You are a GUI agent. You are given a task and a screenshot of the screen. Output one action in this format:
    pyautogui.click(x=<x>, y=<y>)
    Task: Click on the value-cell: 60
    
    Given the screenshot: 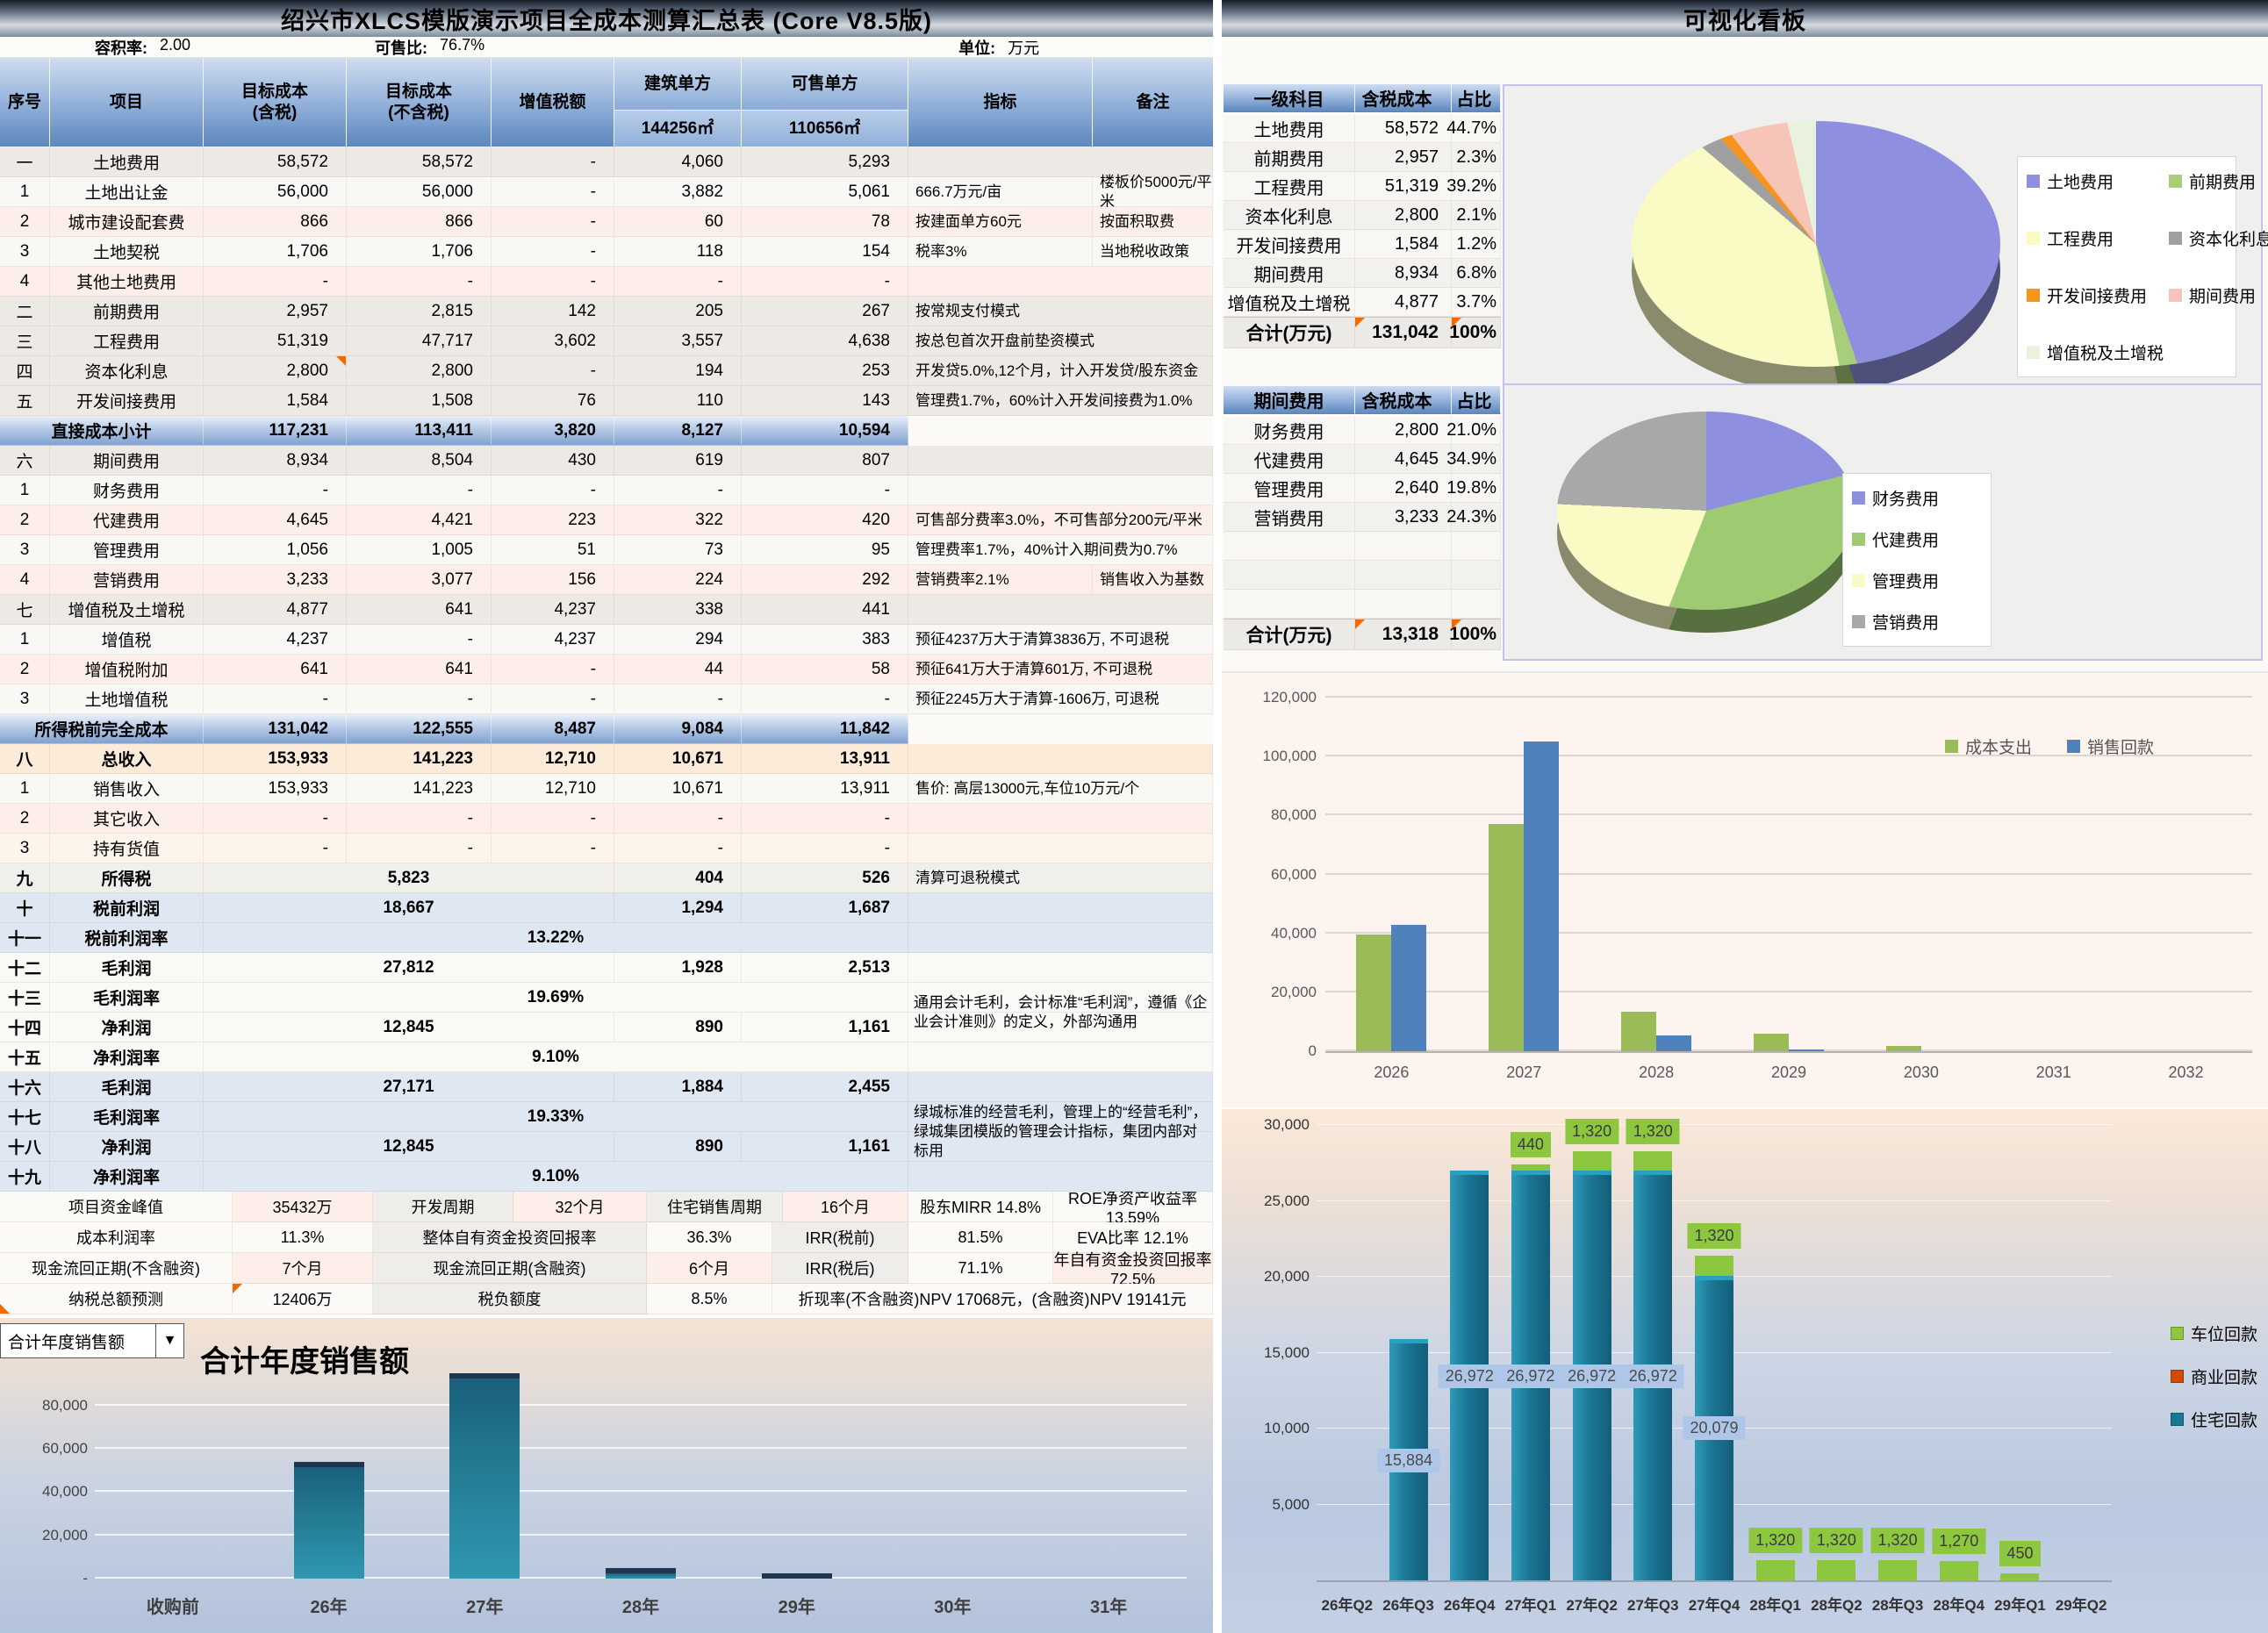 What is the action you would take?
    pyautogui.click(x=678, y=222)
    